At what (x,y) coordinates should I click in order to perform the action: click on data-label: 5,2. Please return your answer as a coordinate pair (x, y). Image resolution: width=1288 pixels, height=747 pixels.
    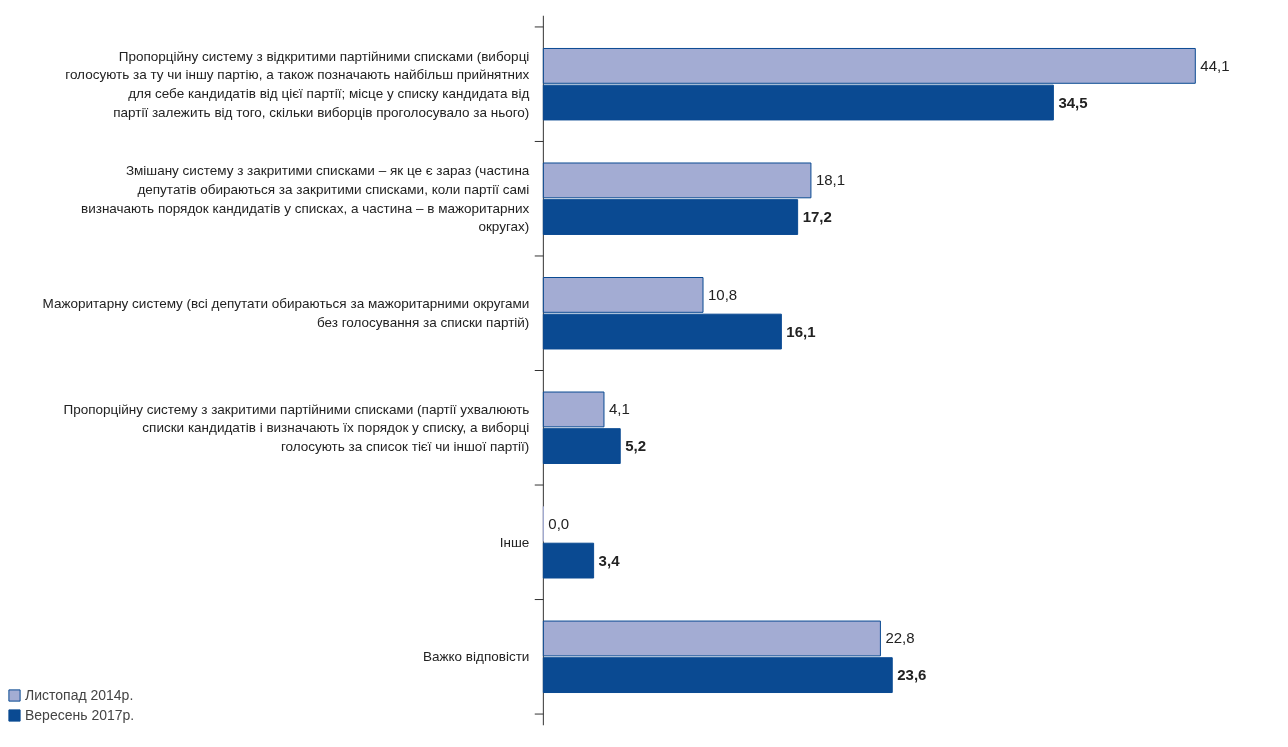
    Looking at the image, I should click on (636, 446).